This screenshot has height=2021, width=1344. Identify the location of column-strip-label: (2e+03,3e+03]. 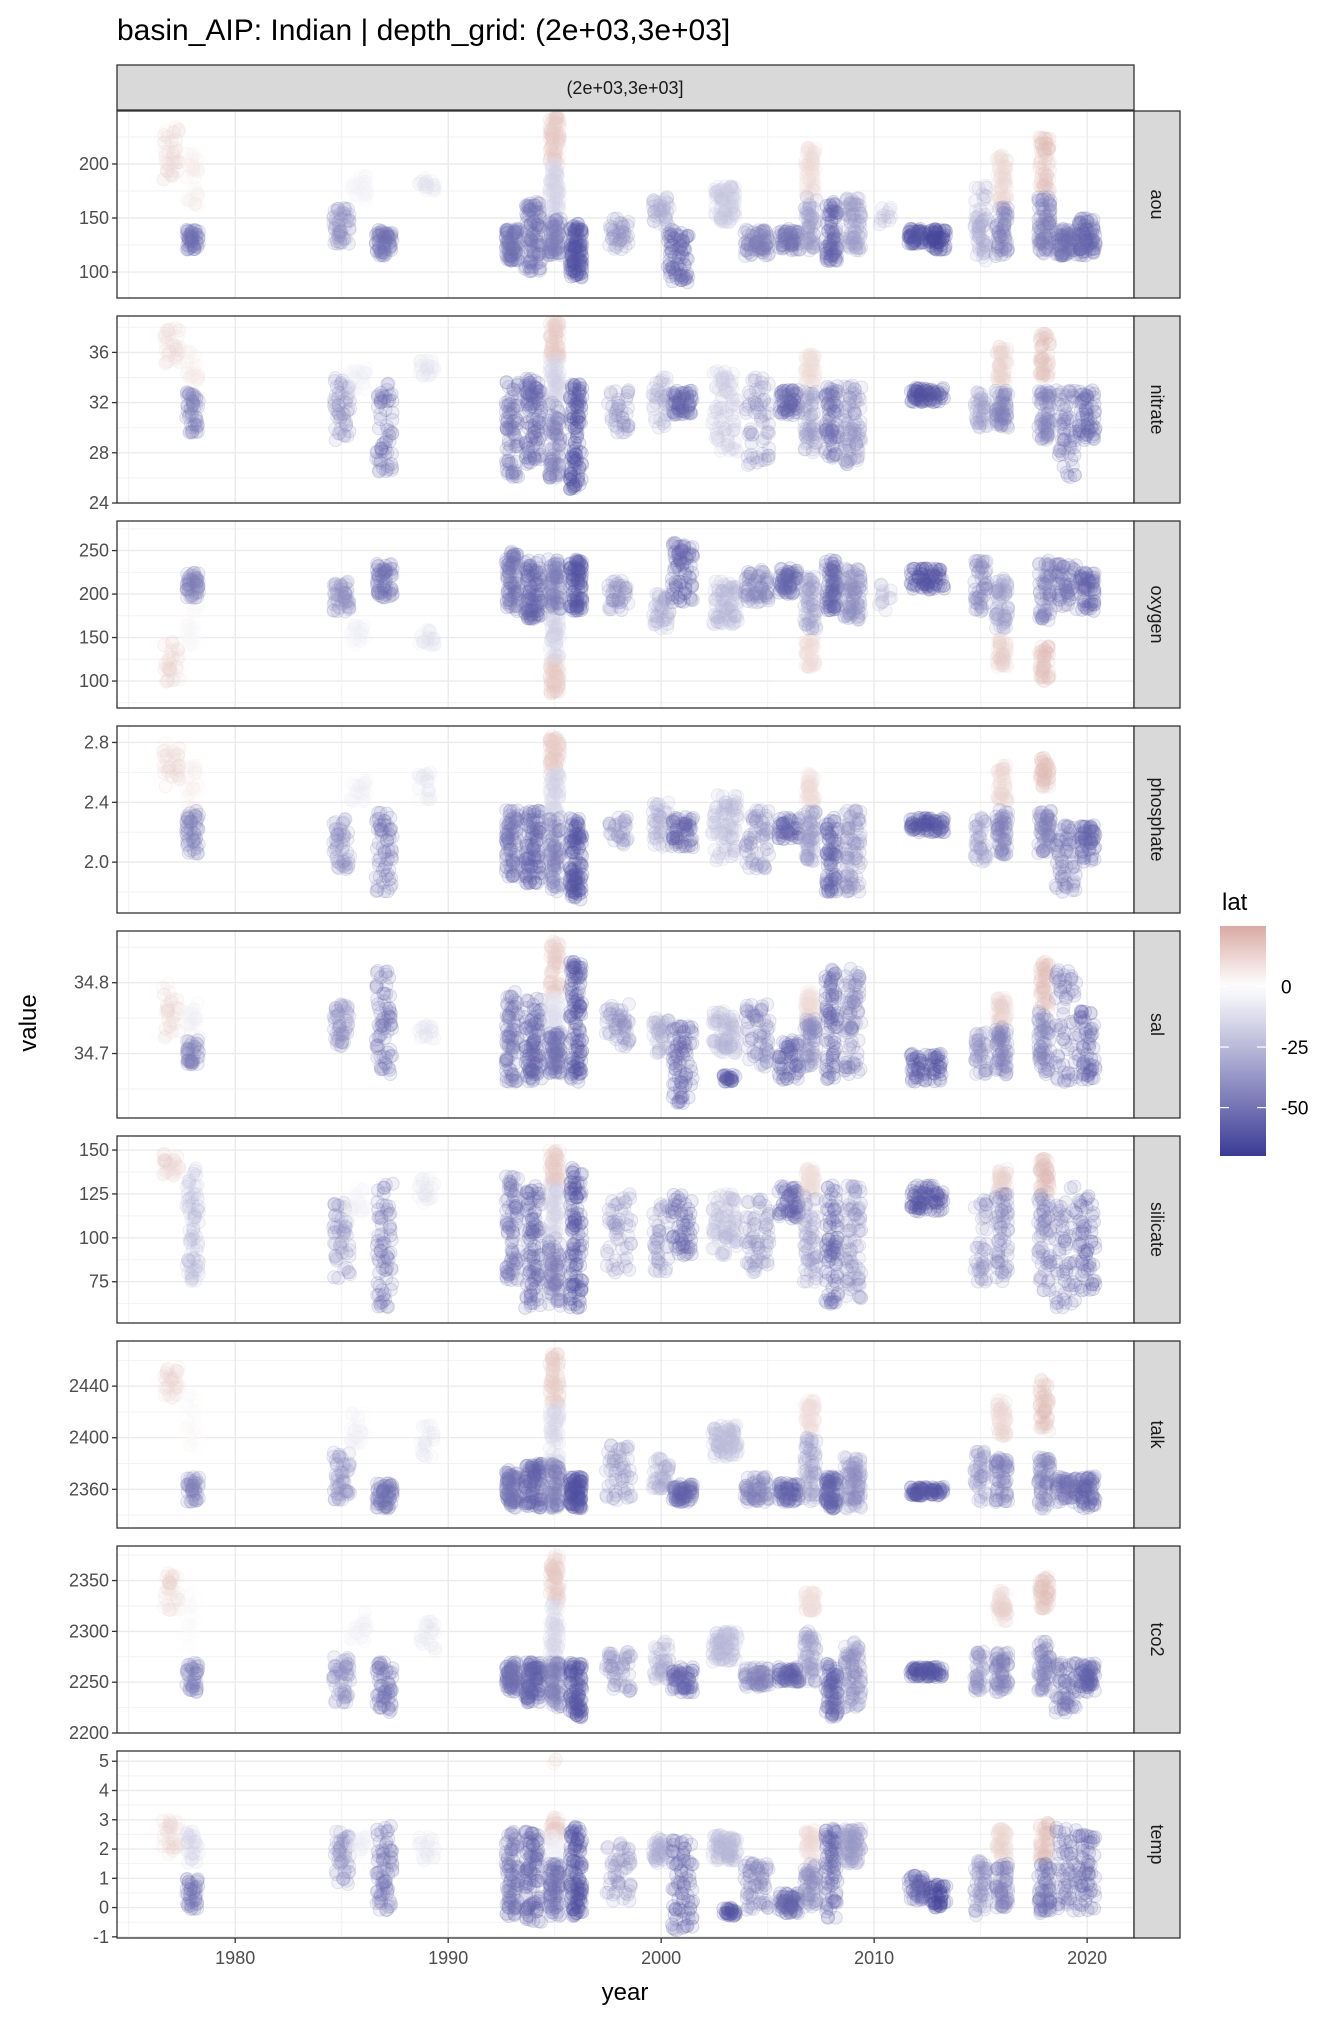
(624, 88).